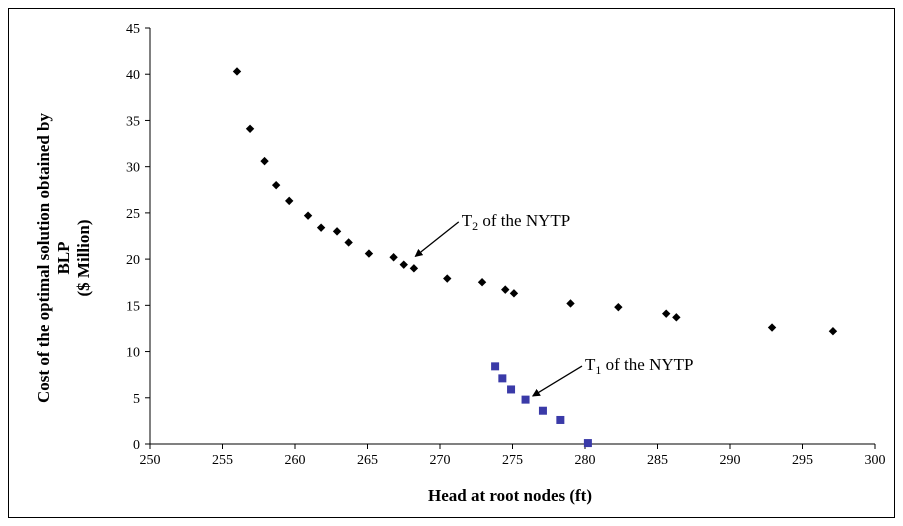 This screenshot has height=526, width=903. I want to click on y-axis-title-line-3: ($ Million), so click(83, 258).